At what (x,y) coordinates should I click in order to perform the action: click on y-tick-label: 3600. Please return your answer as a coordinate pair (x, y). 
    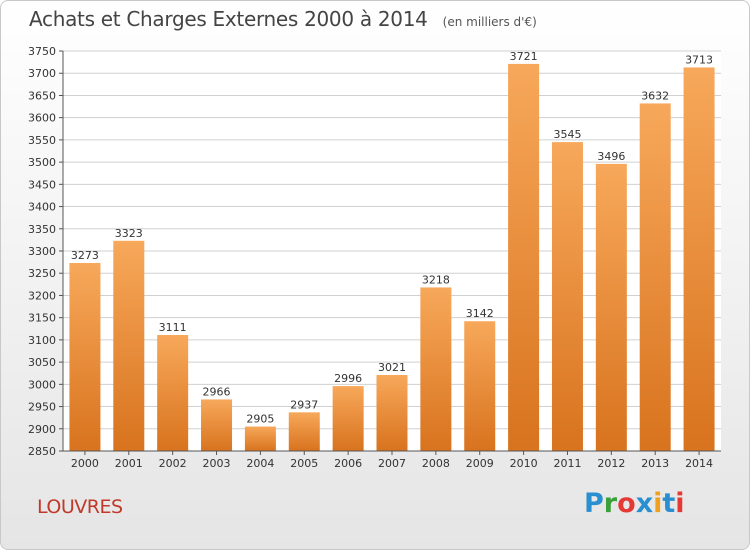
    Looking at the image, I should click on (42, 118).